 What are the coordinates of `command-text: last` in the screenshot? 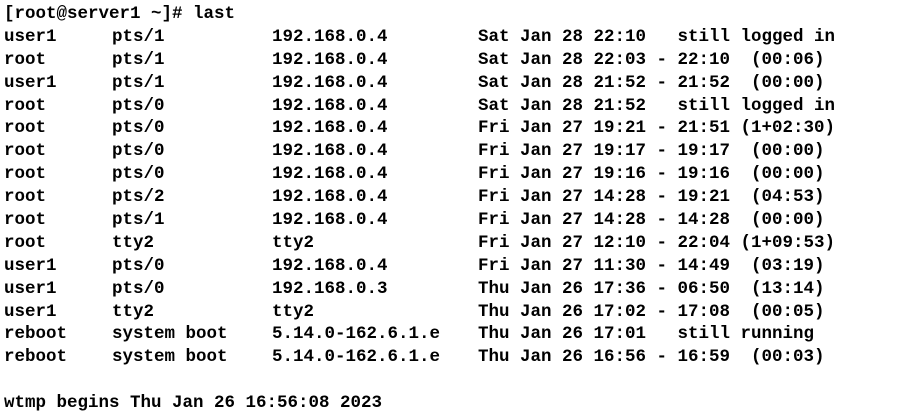 It's located at (214, 14).